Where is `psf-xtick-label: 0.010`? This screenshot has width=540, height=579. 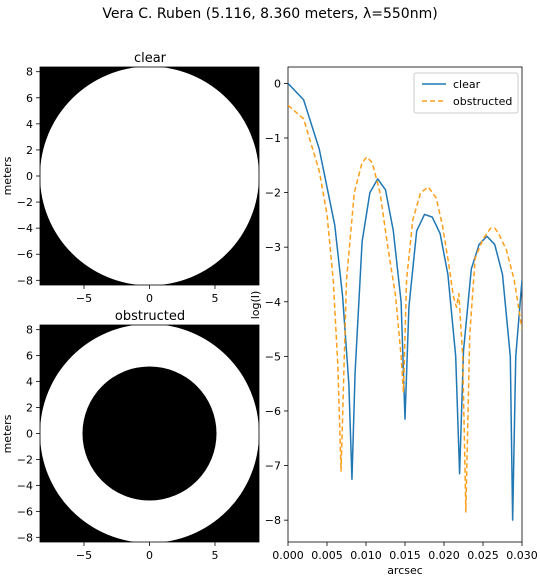 psf-xtick-label: 0.010 is located at coordinates (366, 555).